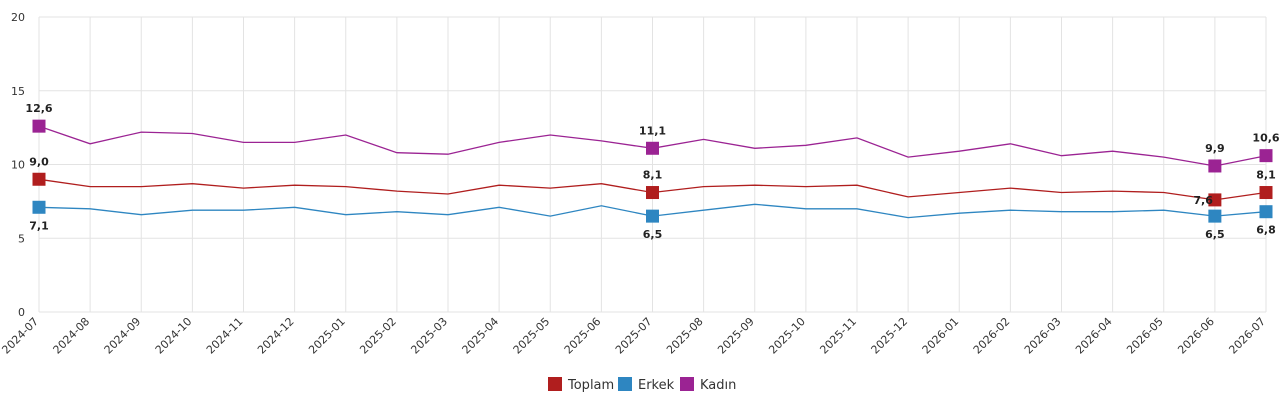 This screenshot has width=1280, height=407. I want to click on legend: Toplam Erkek Kadın, so click(642, 385).